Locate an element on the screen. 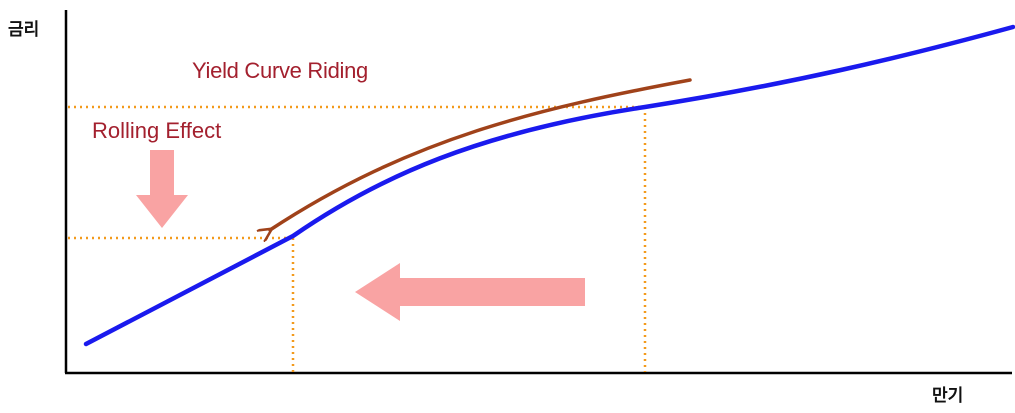 This screenshot has width=1015, height=413. yield-curve-riding-label: Yield Curve Riding is located at coordinates (280, 71).